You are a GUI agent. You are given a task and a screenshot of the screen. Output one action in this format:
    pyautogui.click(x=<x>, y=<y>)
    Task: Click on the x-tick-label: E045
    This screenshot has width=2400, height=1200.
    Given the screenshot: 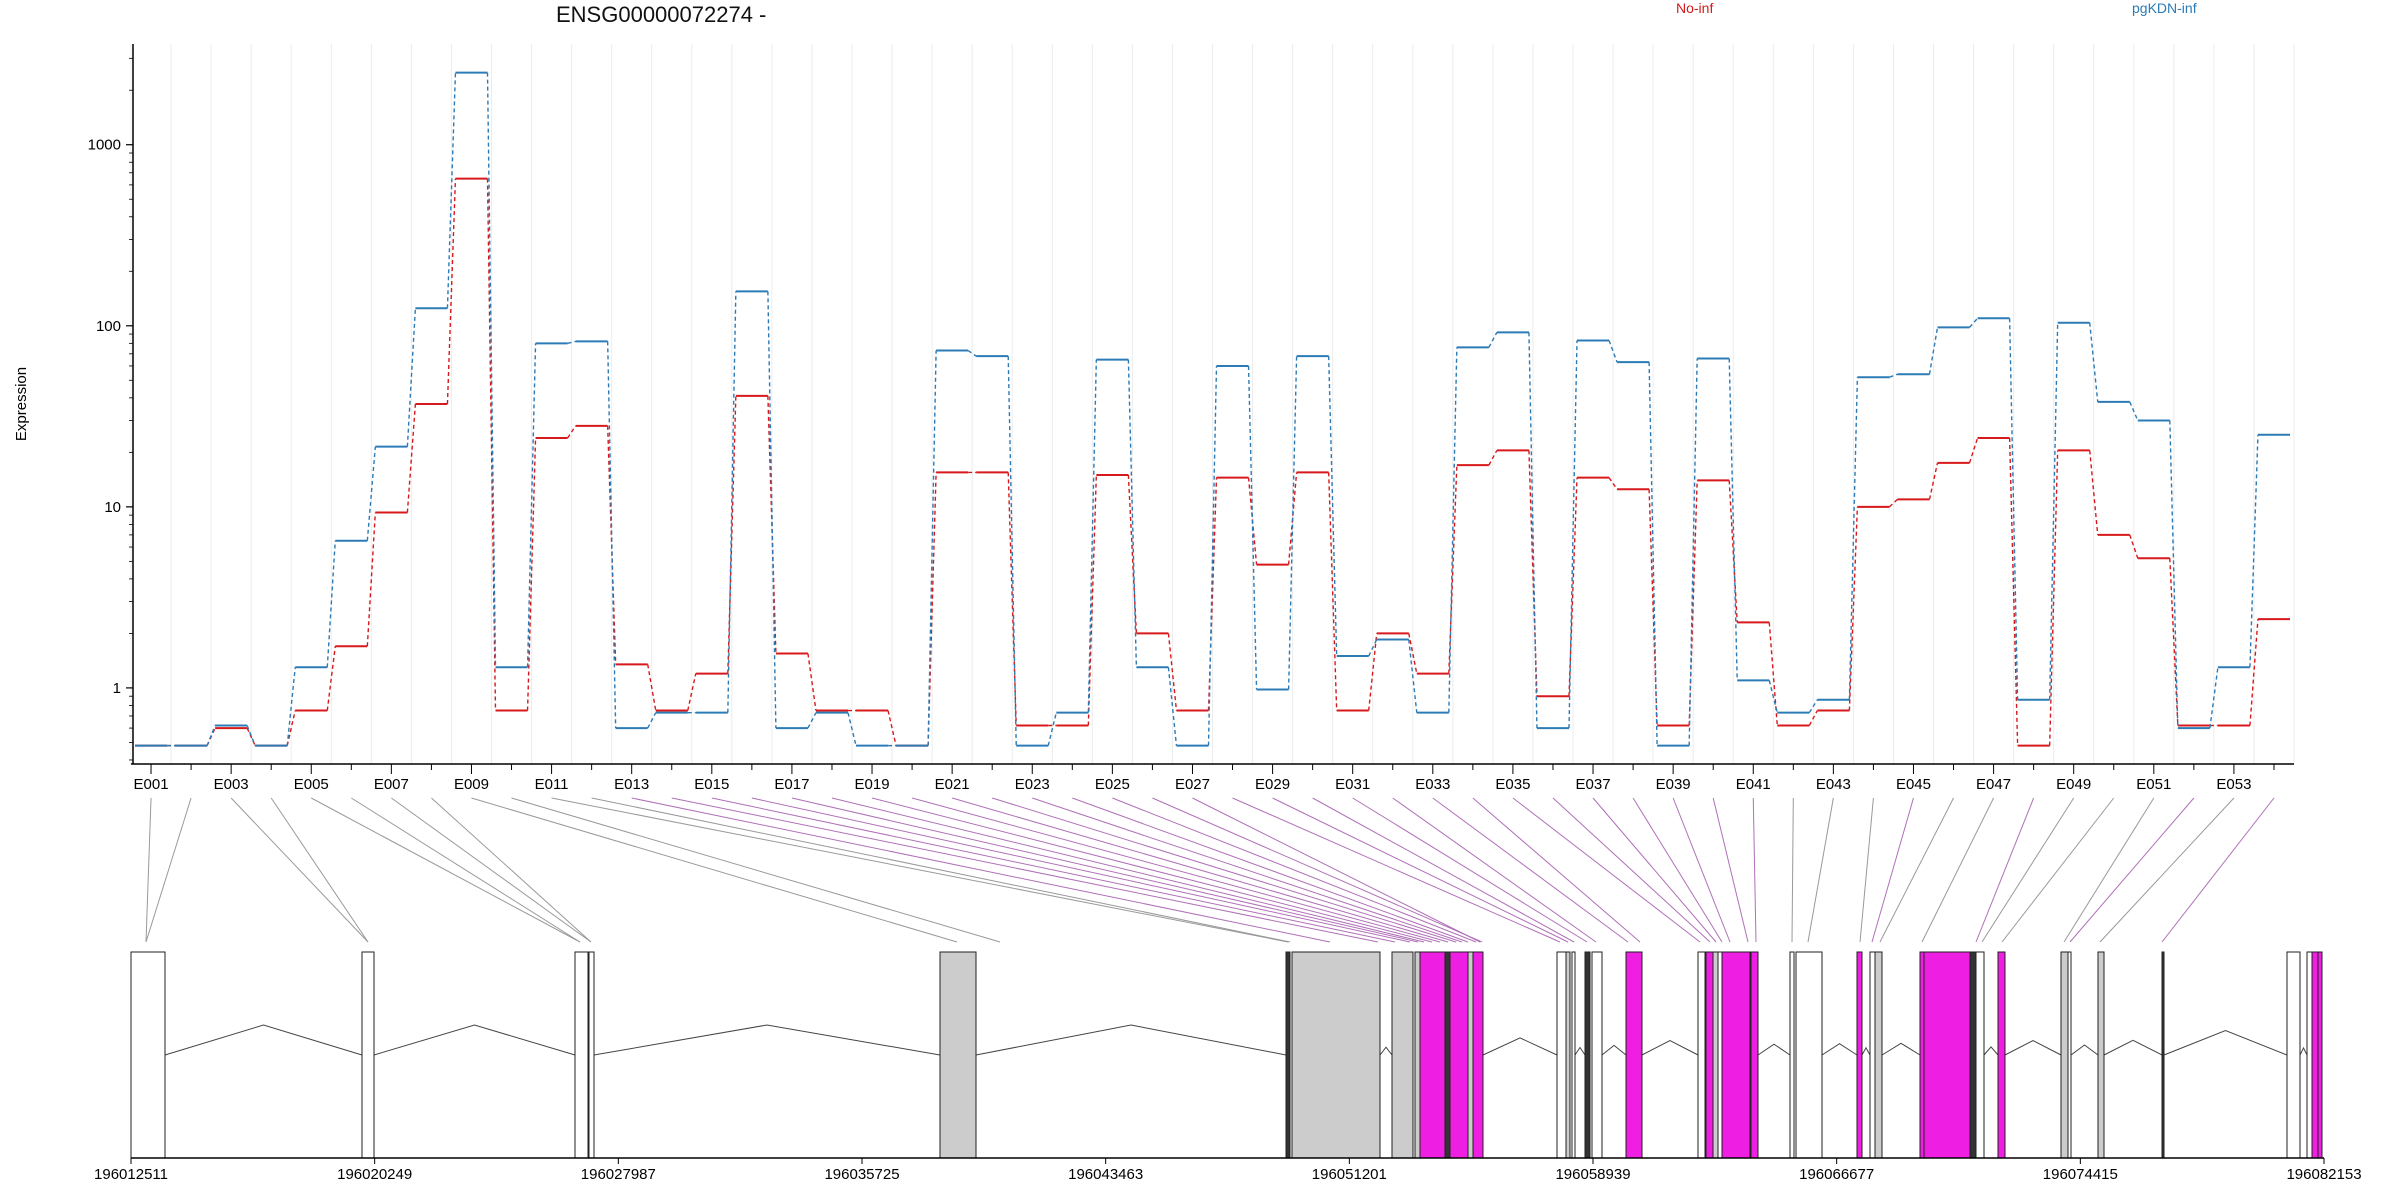 What is the action you would take?
    pyautogui.click(x=1913, y=784)
    